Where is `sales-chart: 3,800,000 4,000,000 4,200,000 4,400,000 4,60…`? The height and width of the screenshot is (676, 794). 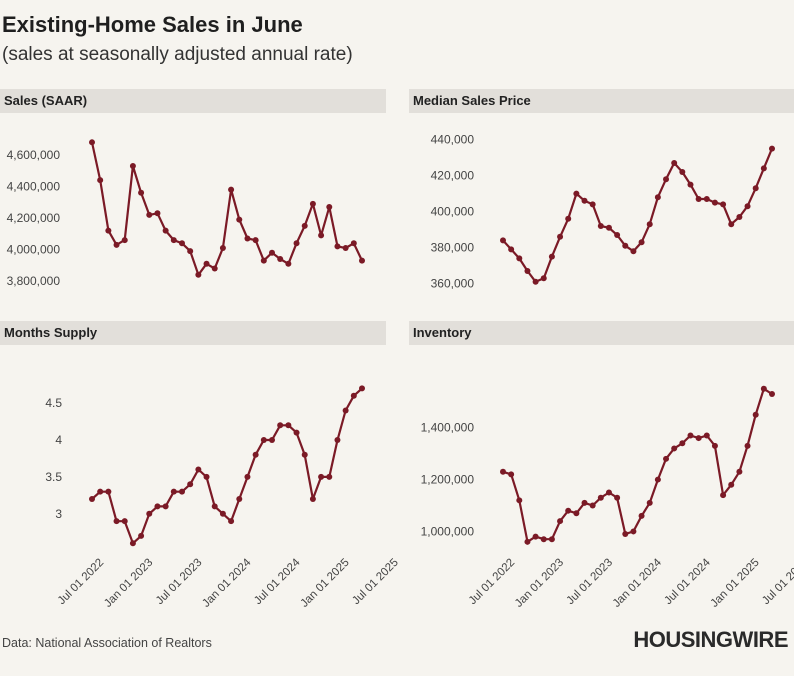 sales-chart: 3,800,000 4,000,000 4,200,000 4,400,000 4,60… is located at coordinates (186, 213).